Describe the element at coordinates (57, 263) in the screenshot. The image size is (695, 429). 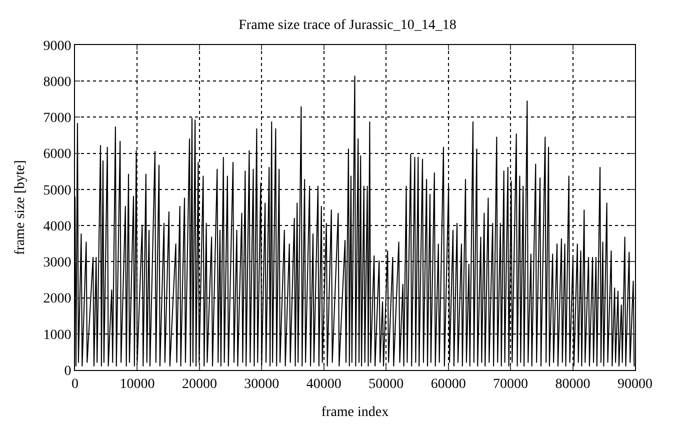
I see `y-tick-label: 3000` at that location.